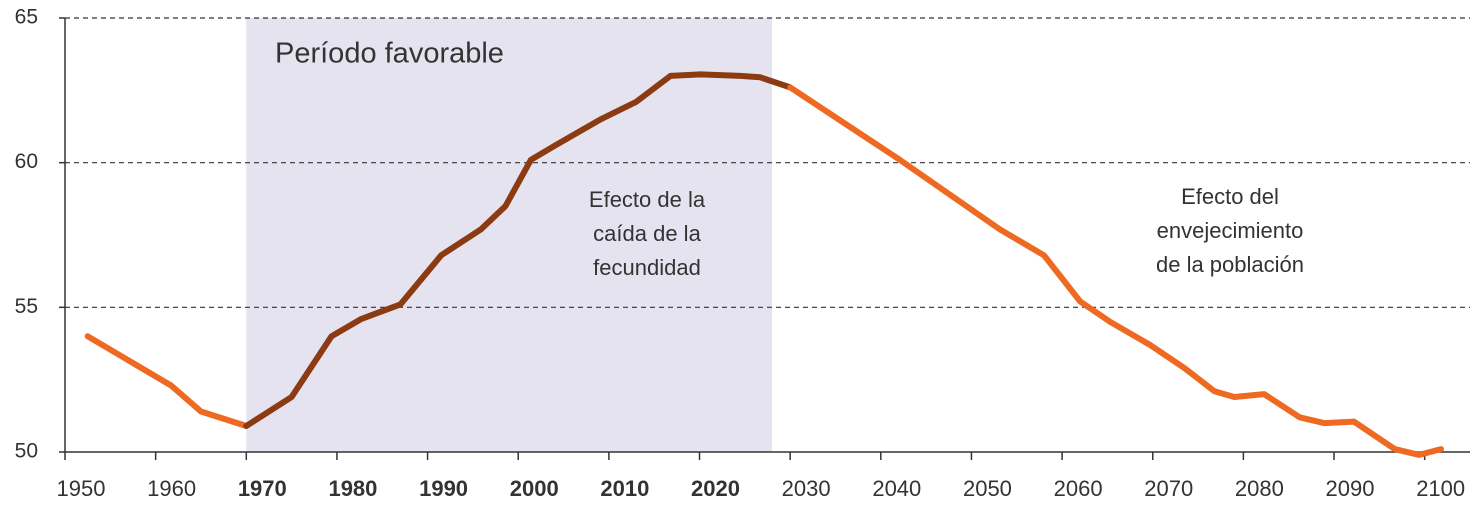 The image size is (1483, 505). What do you see at coordinates (1230, 230) in the screenshot?
I see `annotation: envejecimiento` at bounding box center [1230, 230].